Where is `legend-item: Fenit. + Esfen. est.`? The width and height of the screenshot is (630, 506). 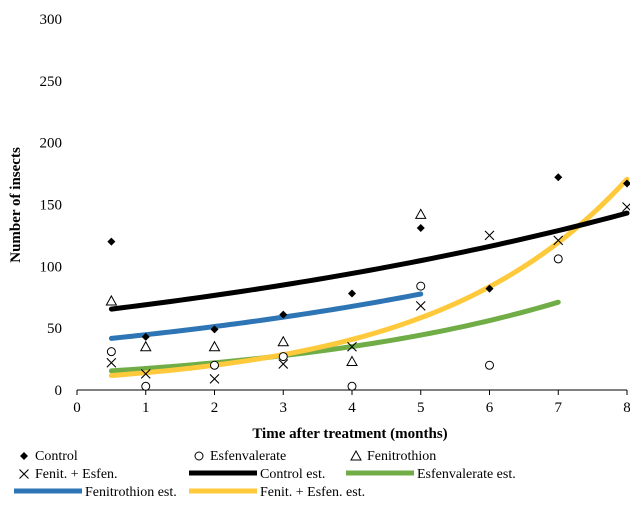 legend-item: Fenit. + Esfen. est. is located at coordinates (277, 492).